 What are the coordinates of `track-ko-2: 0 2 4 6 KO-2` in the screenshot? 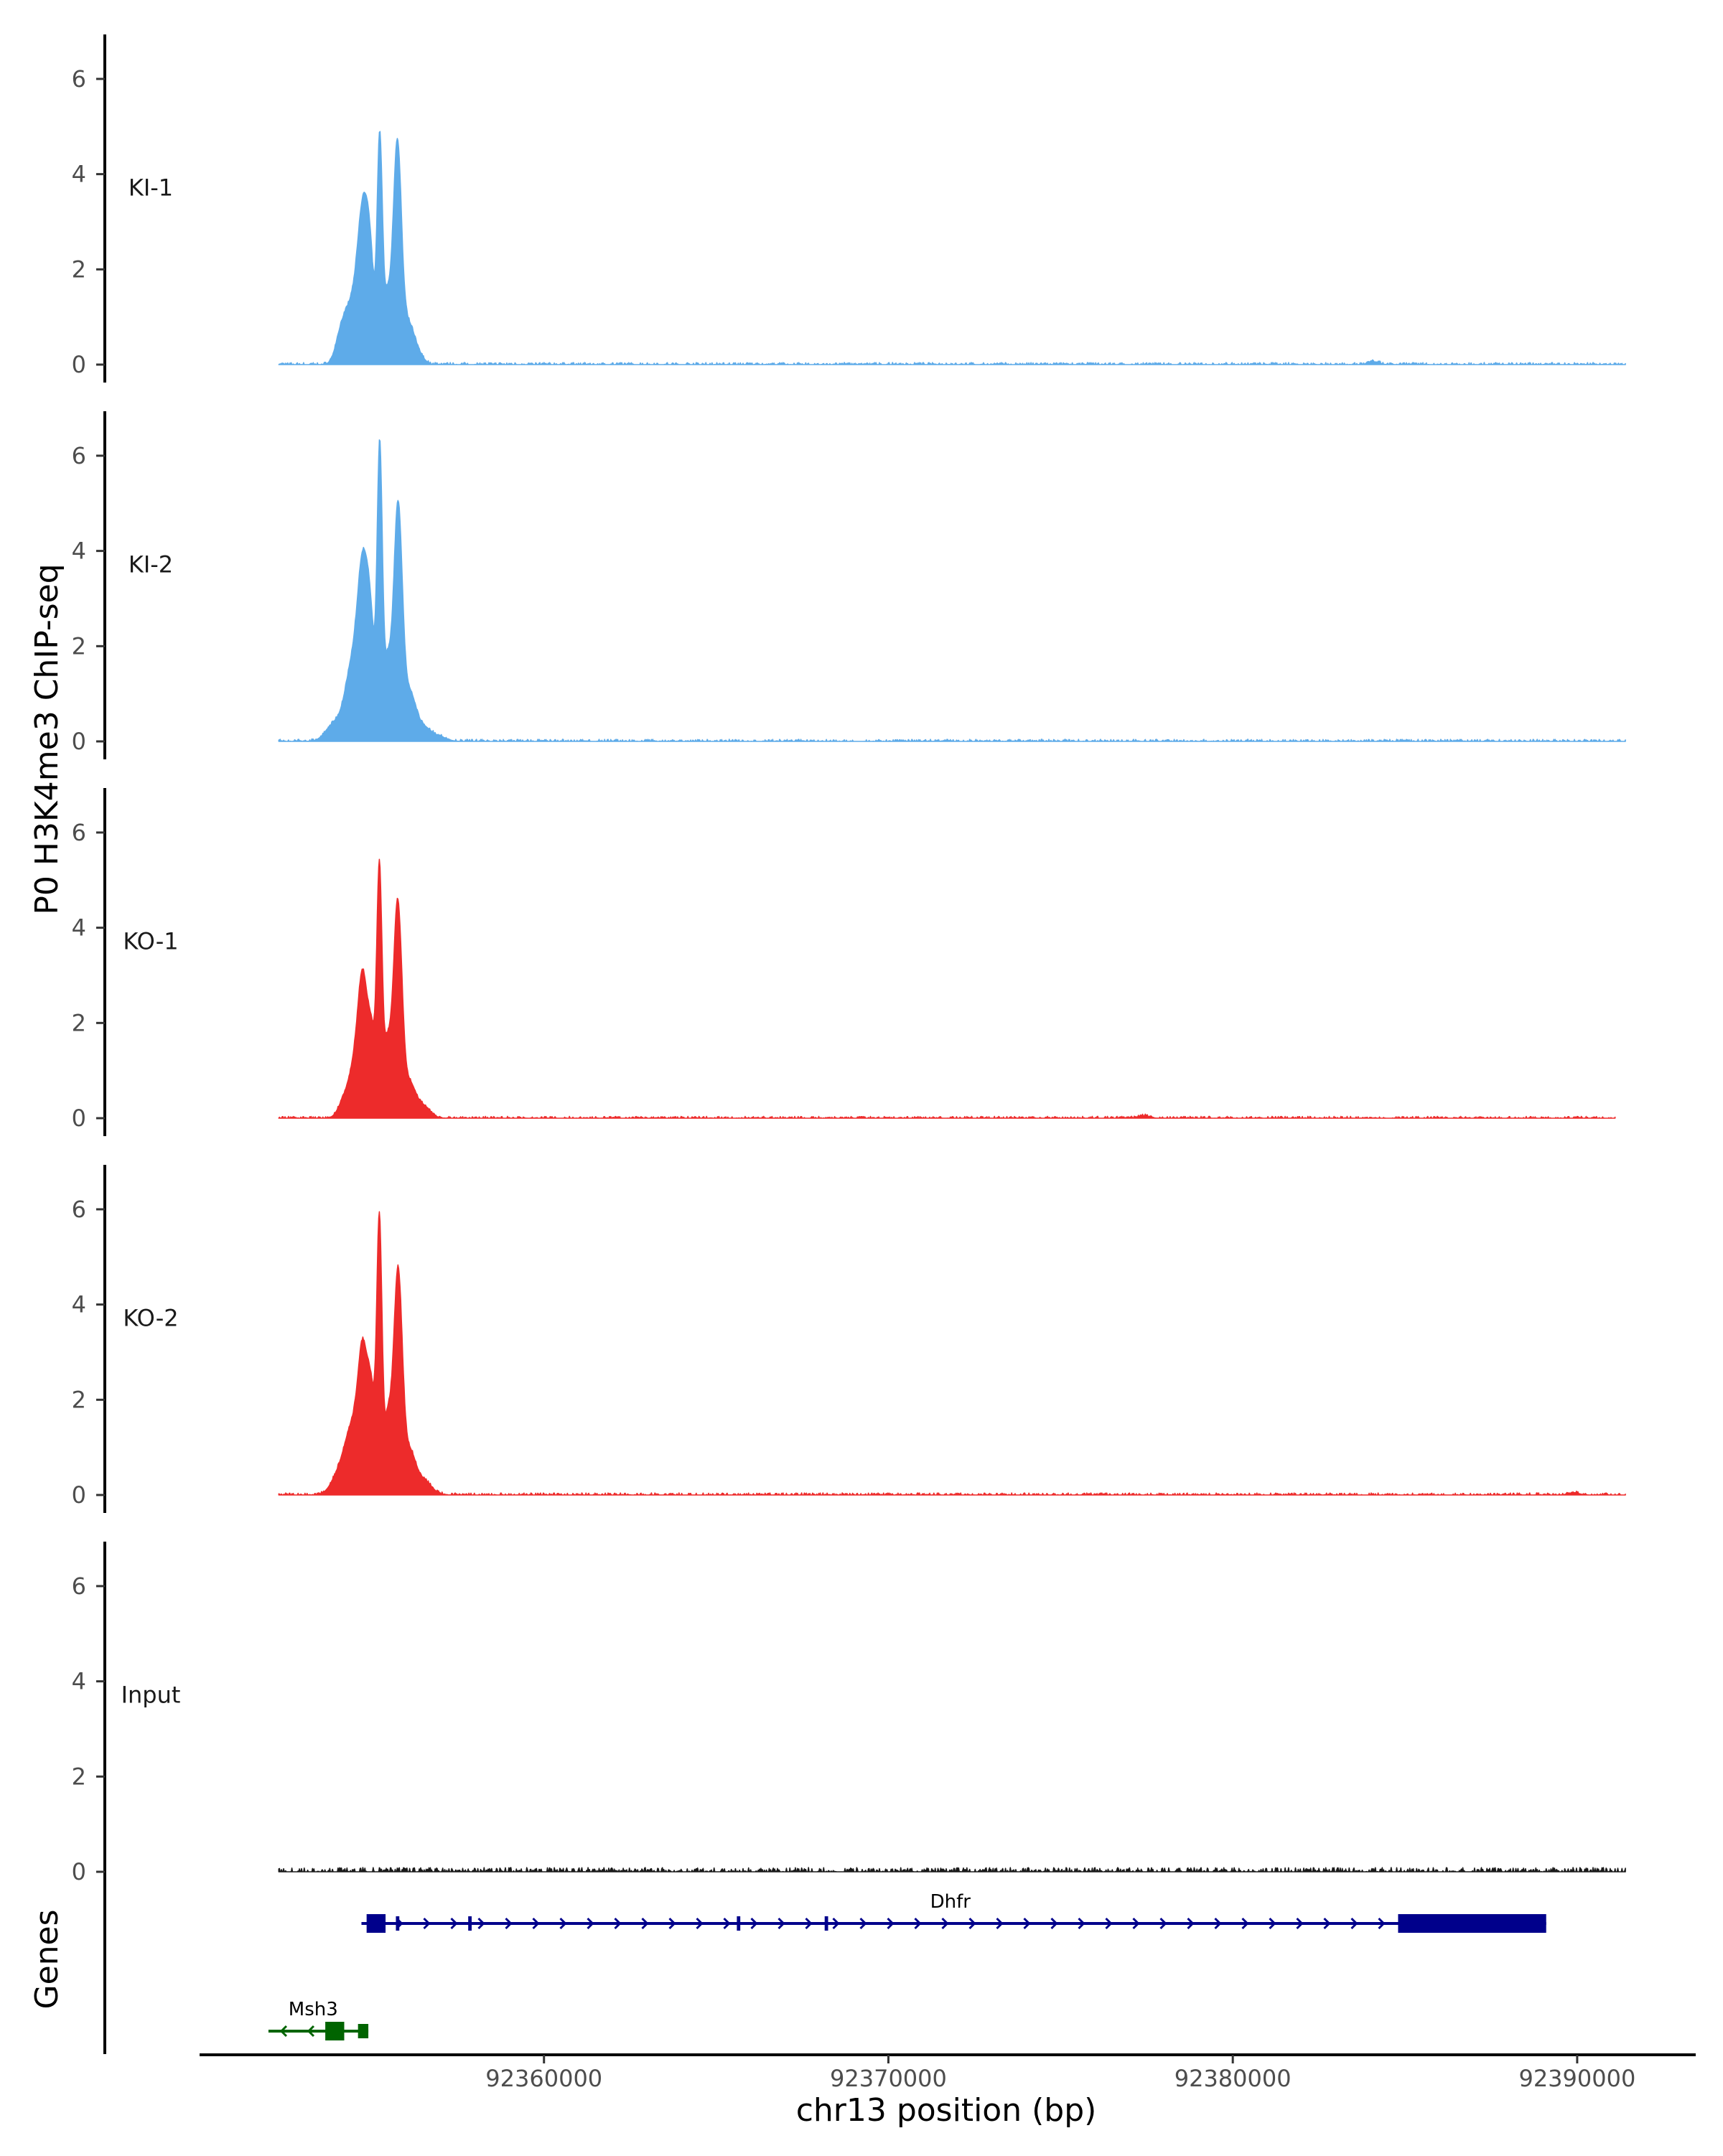 It's located at (849, 1339).